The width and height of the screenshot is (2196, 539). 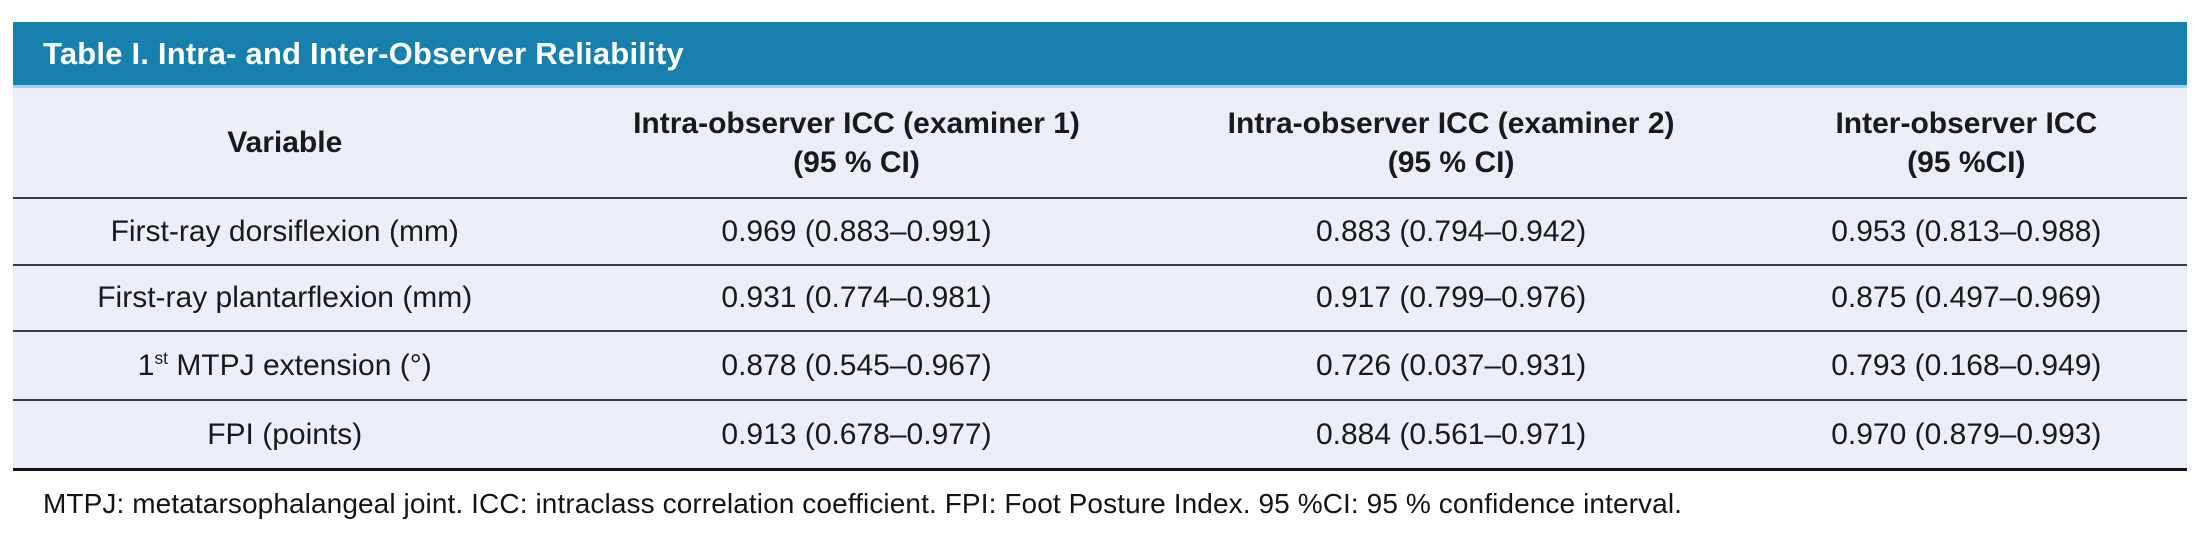 I want to click on variable-cell: First-ray dorsiflexion (mm), so click(x=285, y=232).